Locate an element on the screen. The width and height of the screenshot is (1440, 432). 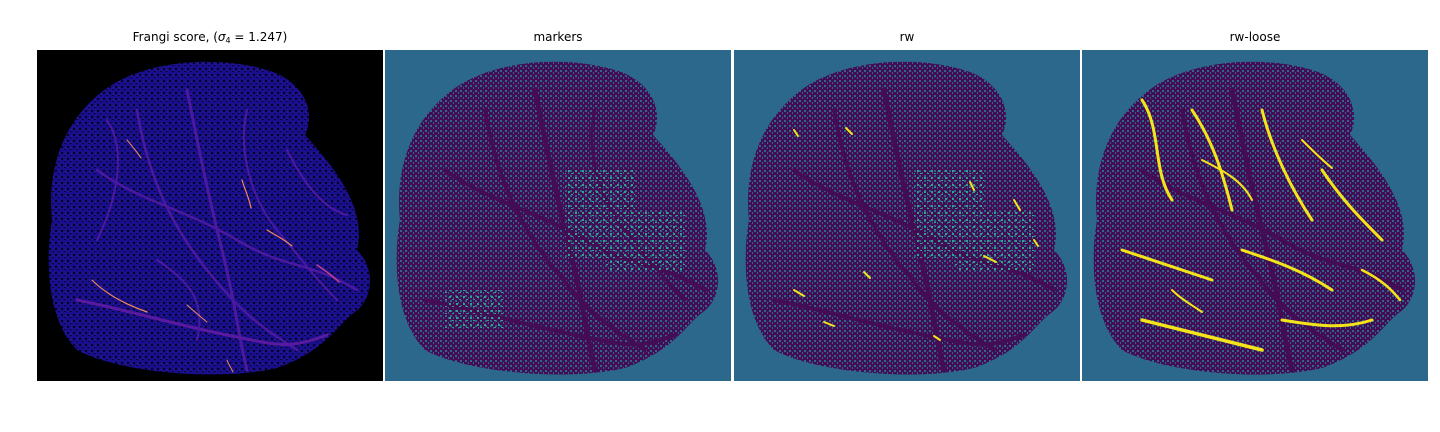
markers-teal-regions is located at coordinates (565, 250).